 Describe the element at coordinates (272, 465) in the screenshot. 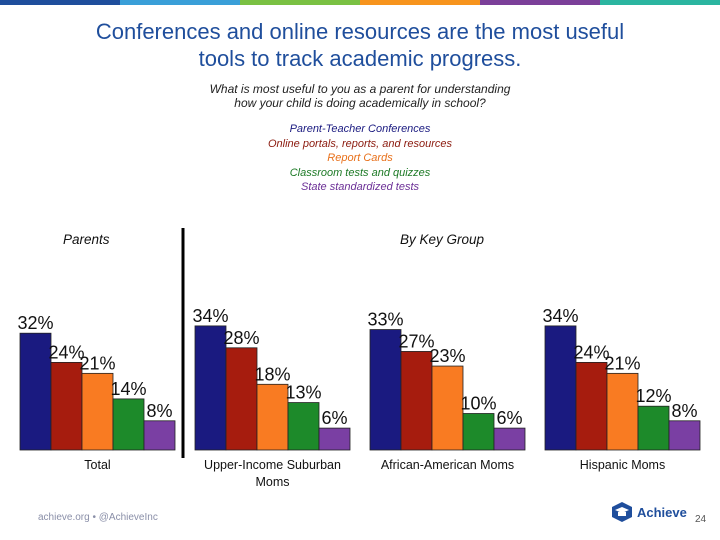

I see `category-label: Upper-Income Suburban` at that location.